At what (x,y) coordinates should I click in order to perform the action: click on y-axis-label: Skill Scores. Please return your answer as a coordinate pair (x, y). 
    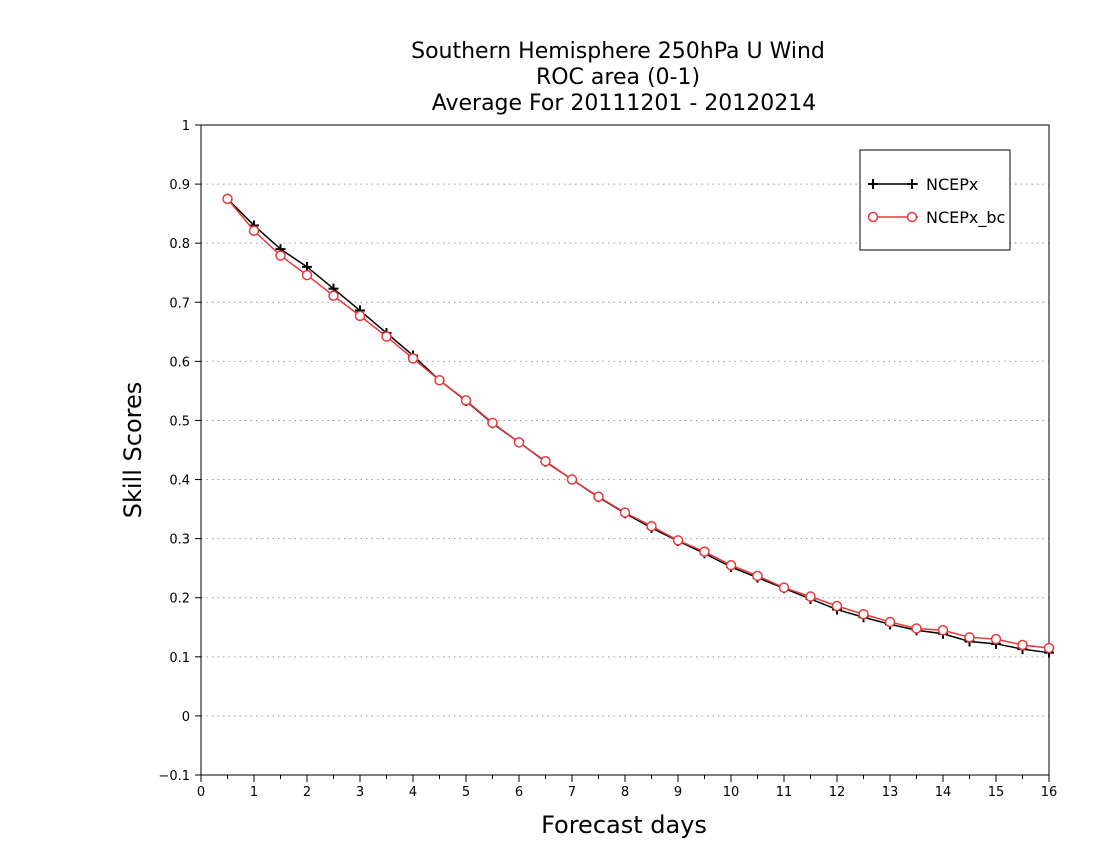
    Looking at the image, I should click on (133, 450).